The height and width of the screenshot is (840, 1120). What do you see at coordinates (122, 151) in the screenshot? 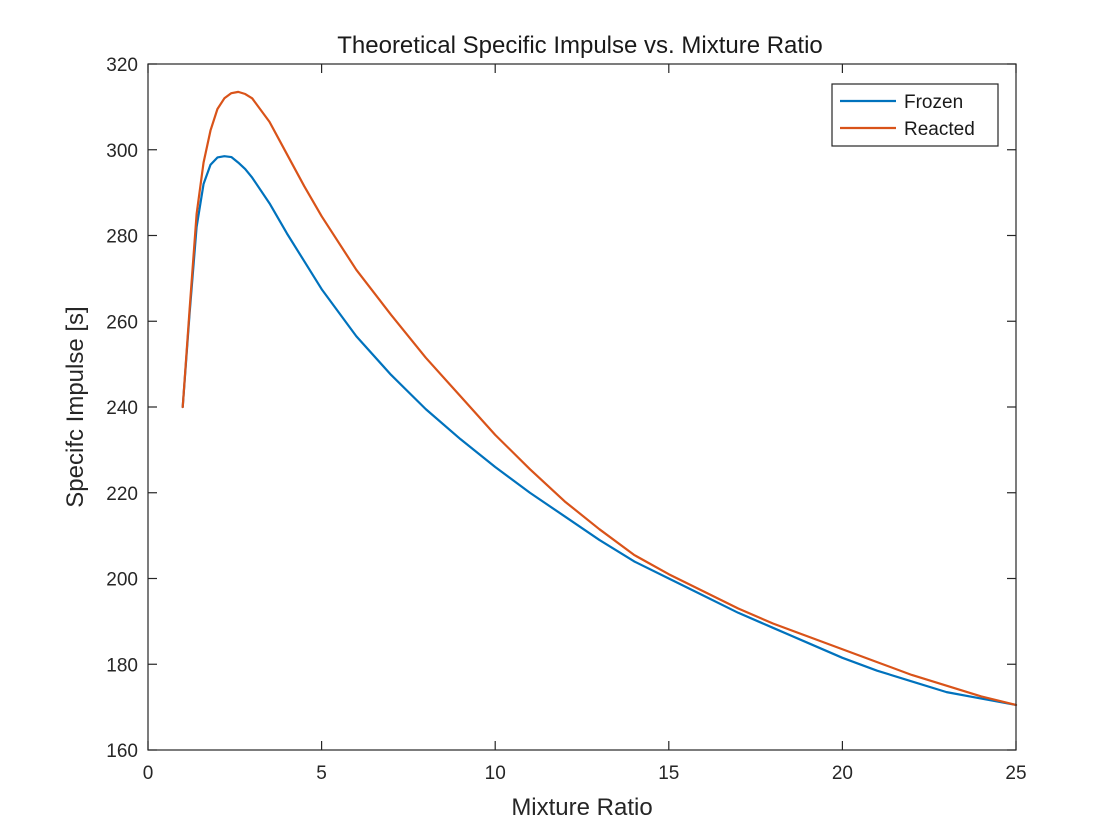
I see `y-tick-label: 300` at bounding box center [122, 151].